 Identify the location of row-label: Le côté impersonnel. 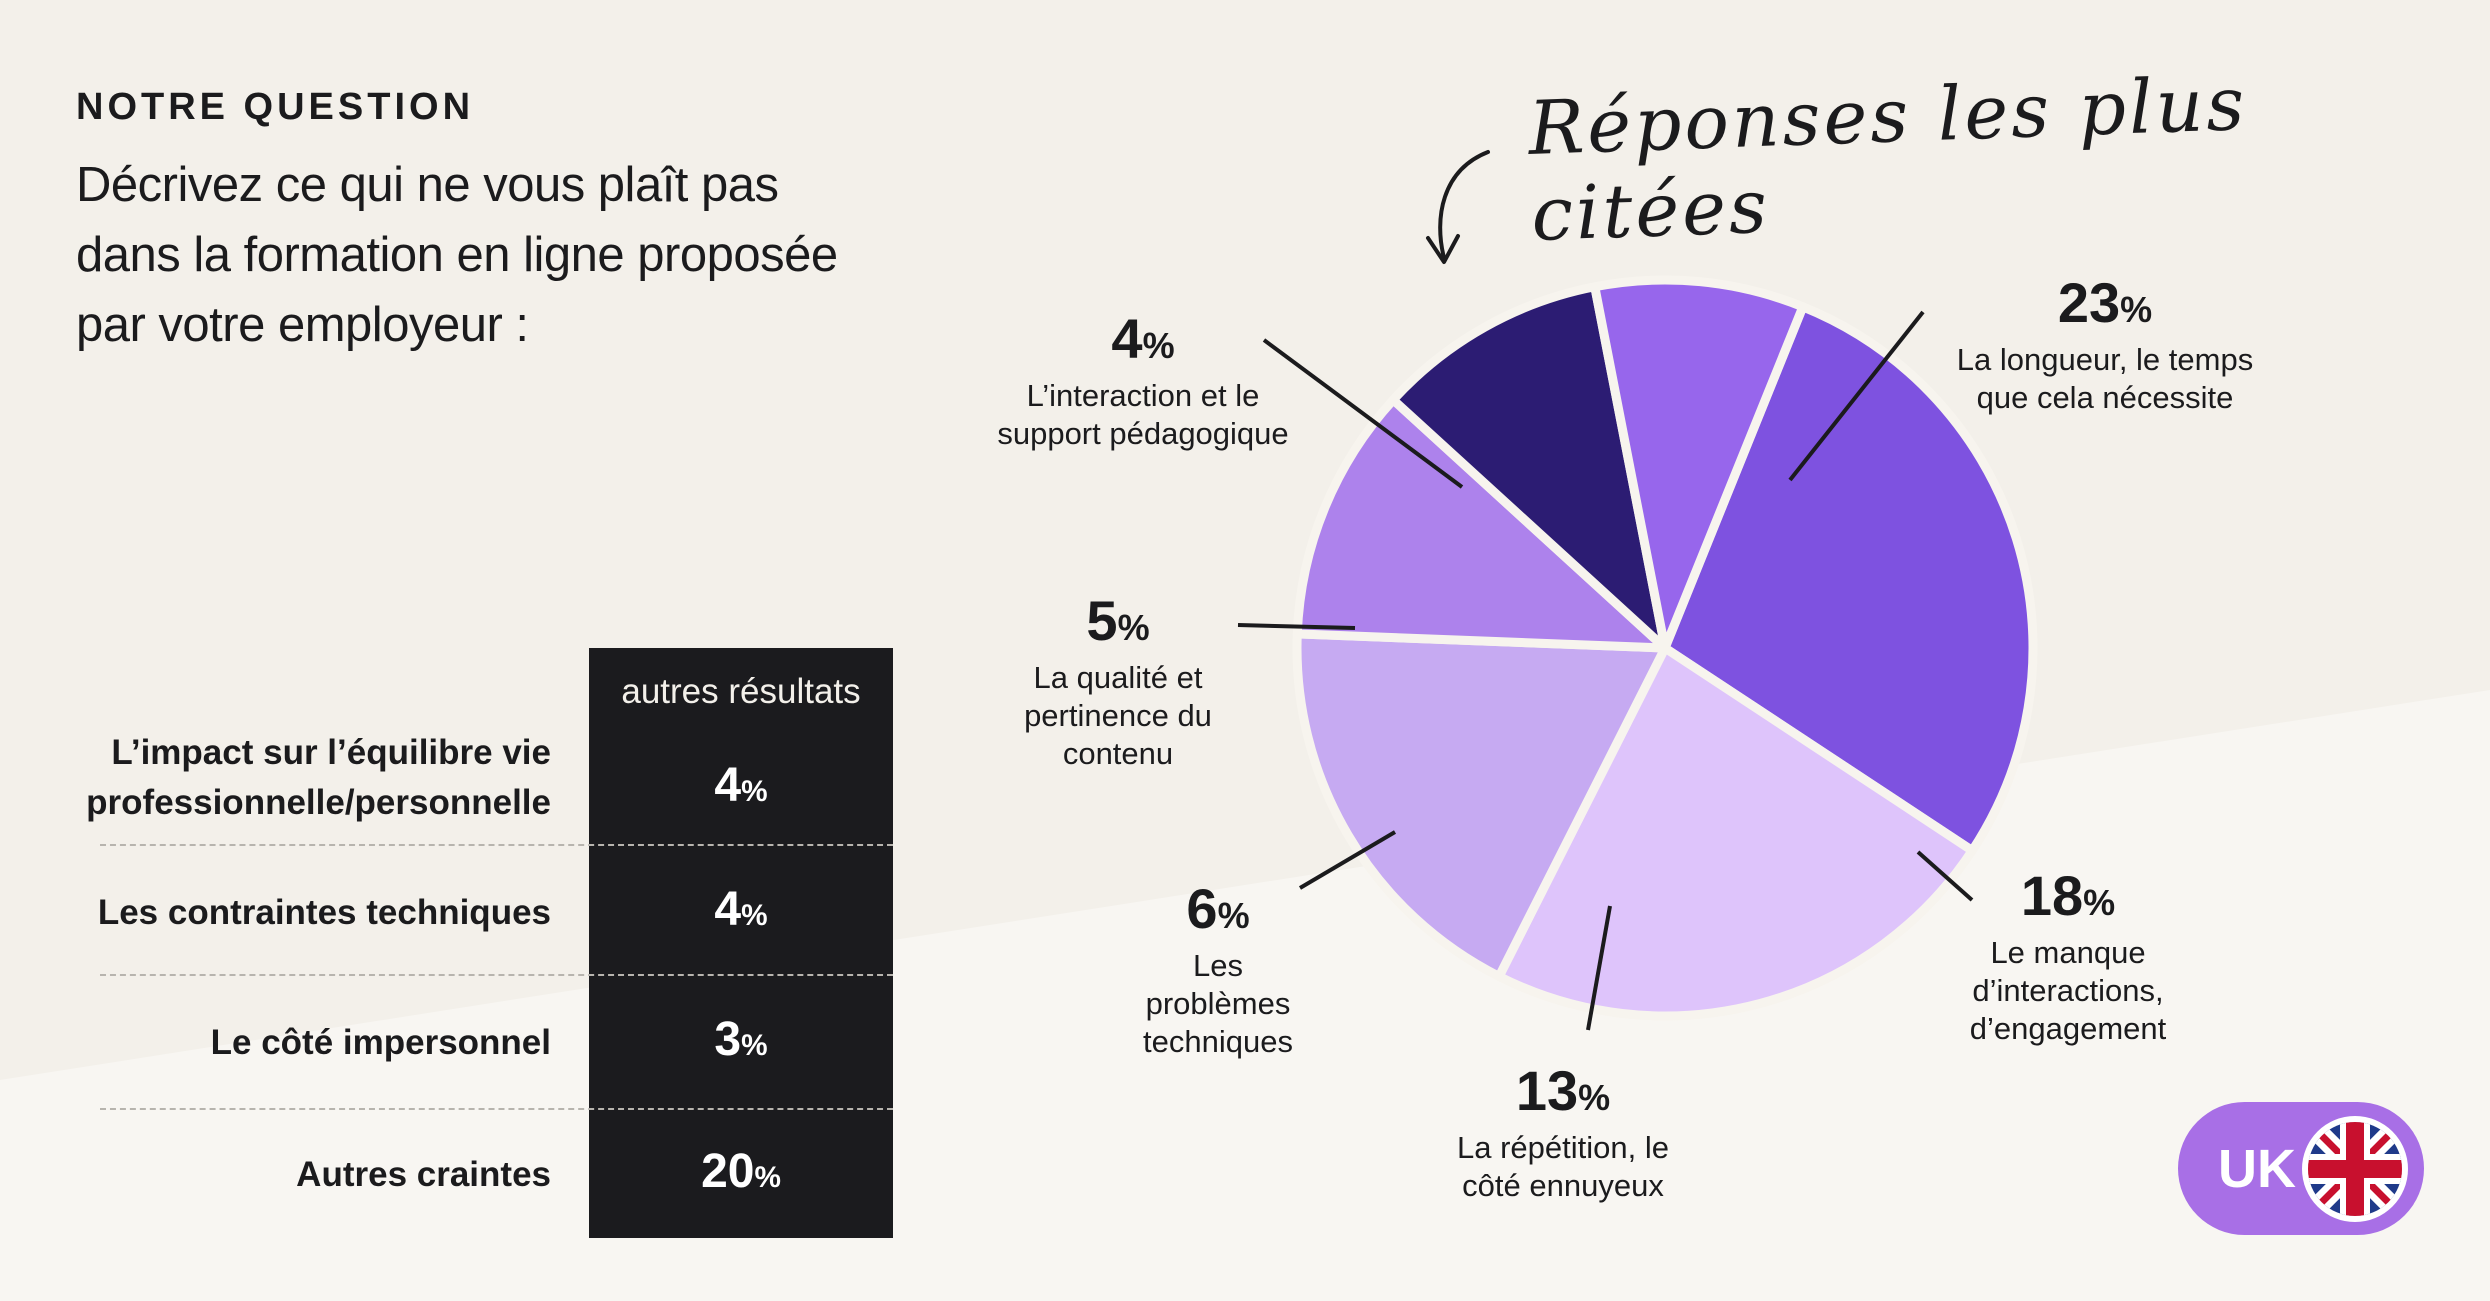
(275, 1043).